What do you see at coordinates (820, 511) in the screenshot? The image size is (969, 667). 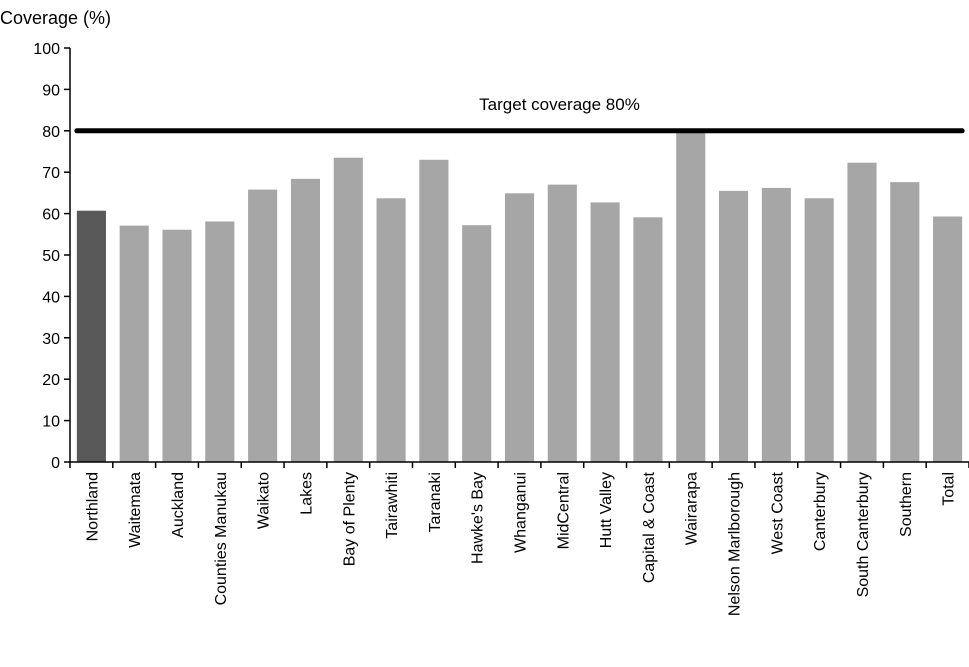 I see `x-category-label: Canterbury` at bounding box center [820, 511].